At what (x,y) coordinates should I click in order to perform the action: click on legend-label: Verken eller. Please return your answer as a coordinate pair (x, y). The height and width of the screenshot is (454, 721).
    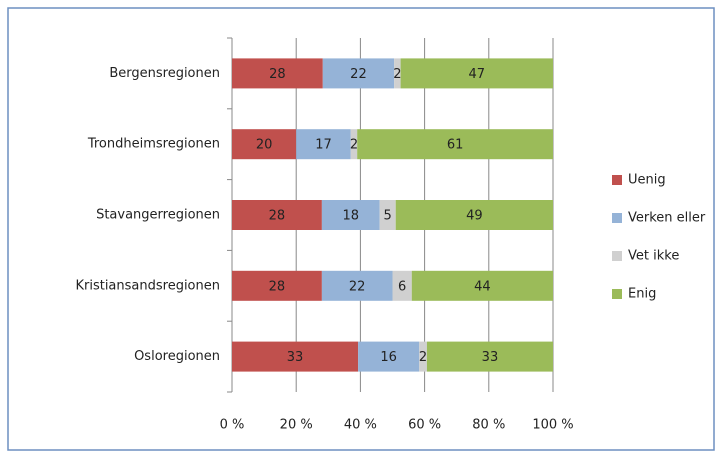
    Looking at the image, I should click on (667, 218).